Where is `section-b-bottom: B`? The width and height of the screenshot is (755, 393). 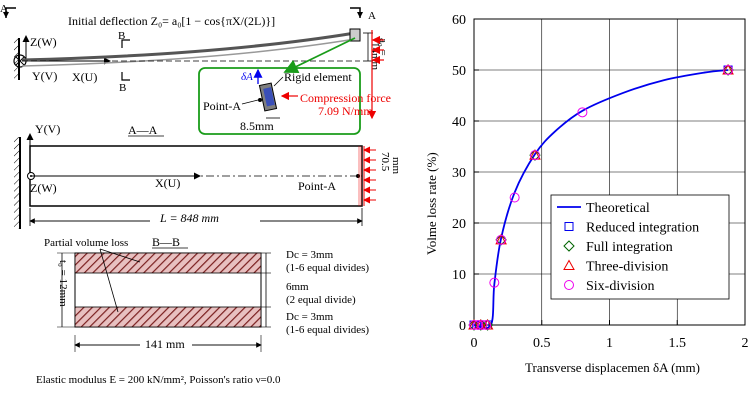
section-b-bottom: B is located at coordinates (122, 88).